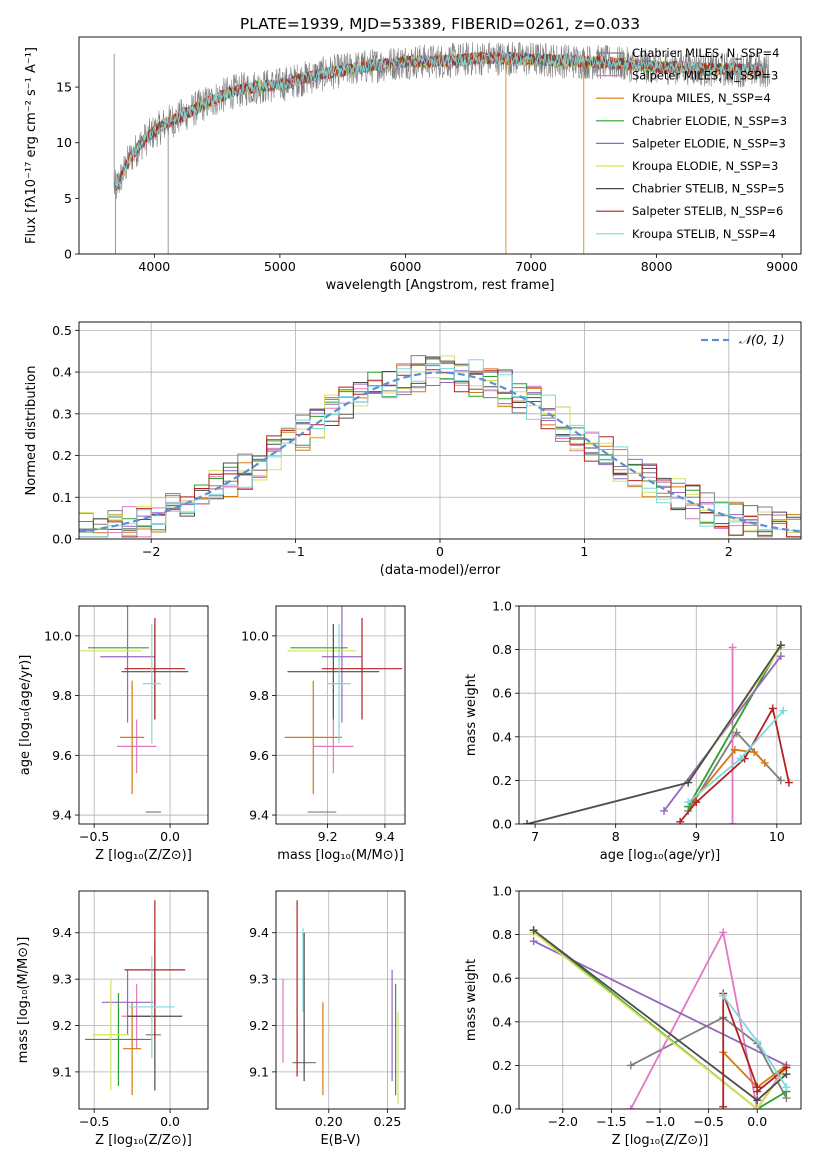 This screenshot has height=1170, width=819. Describe the element at coordinates (502, 606) in the screenshot. I see `y-tick-label: 1.0` at that location.